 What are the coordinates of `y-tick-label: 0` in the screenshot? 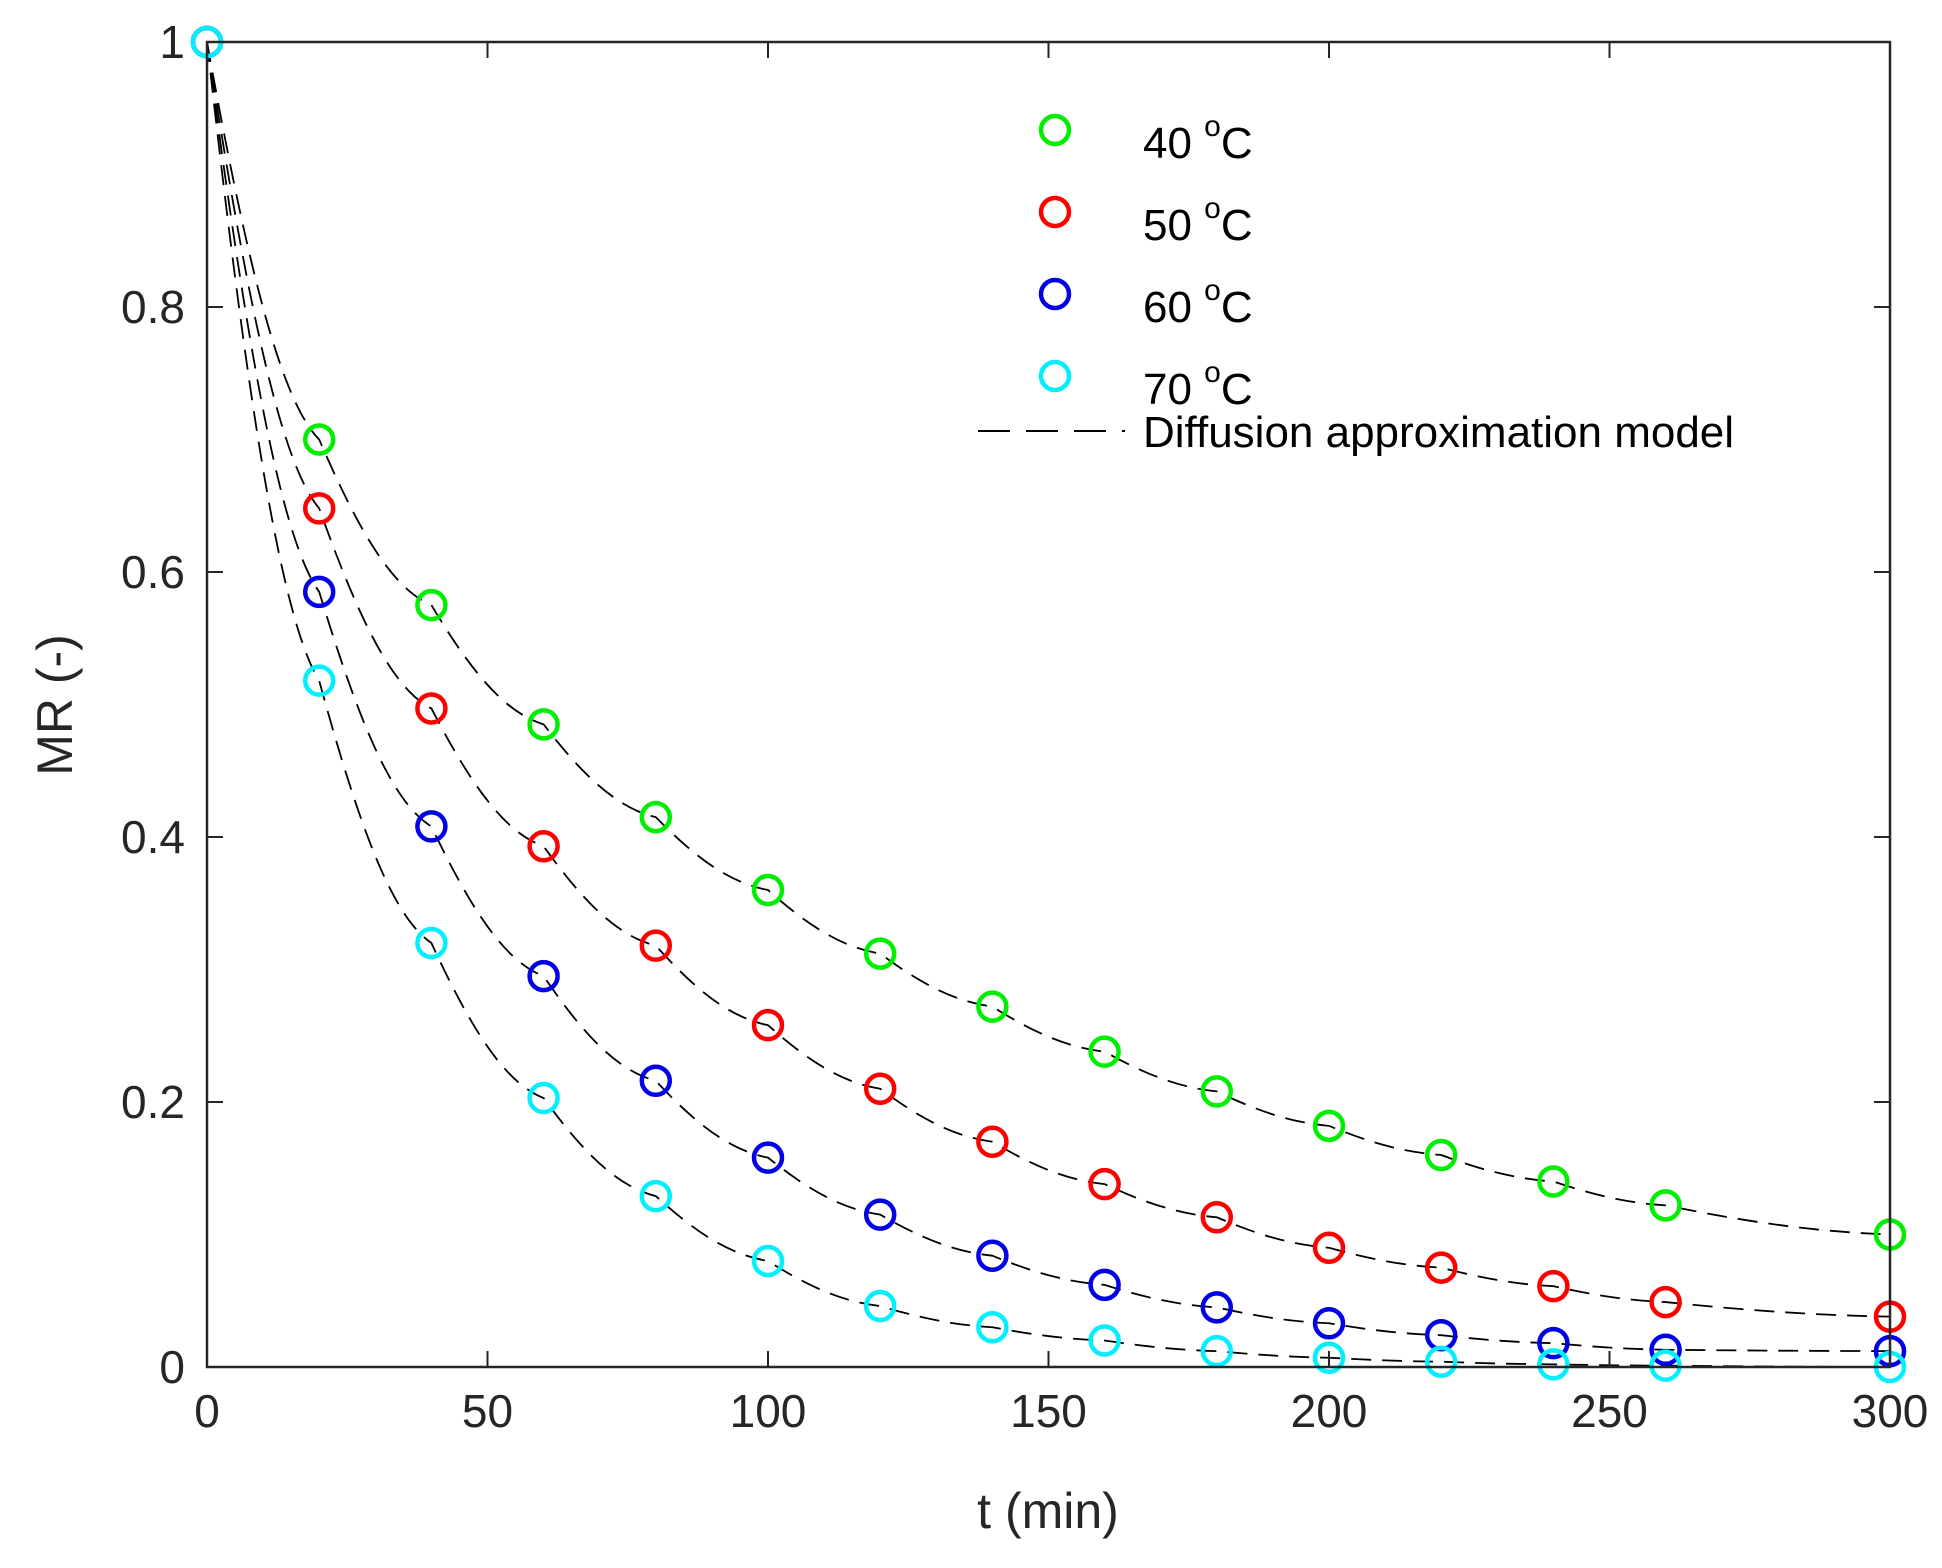 It's located at (172, 1367).